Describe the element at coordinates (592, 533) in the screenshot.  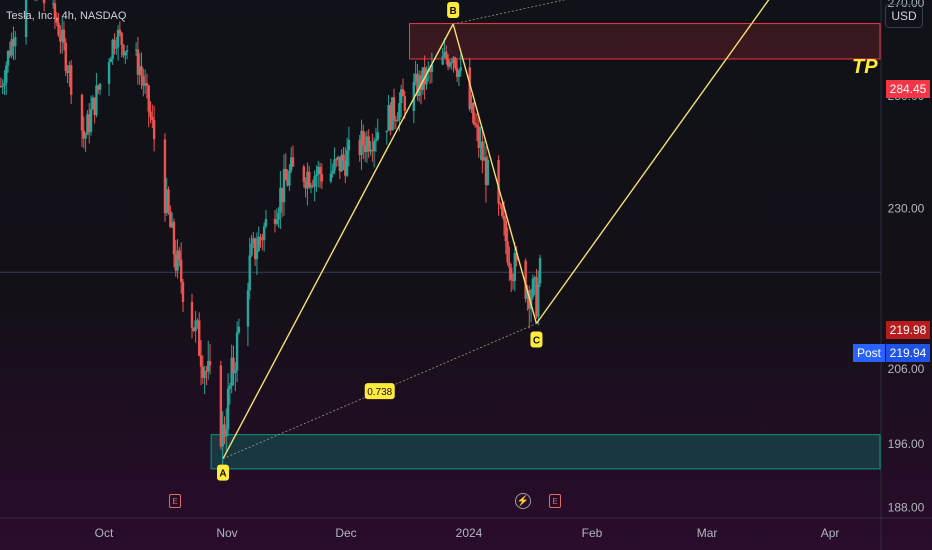
I see `x-tick-label-4: Feb` at that location.